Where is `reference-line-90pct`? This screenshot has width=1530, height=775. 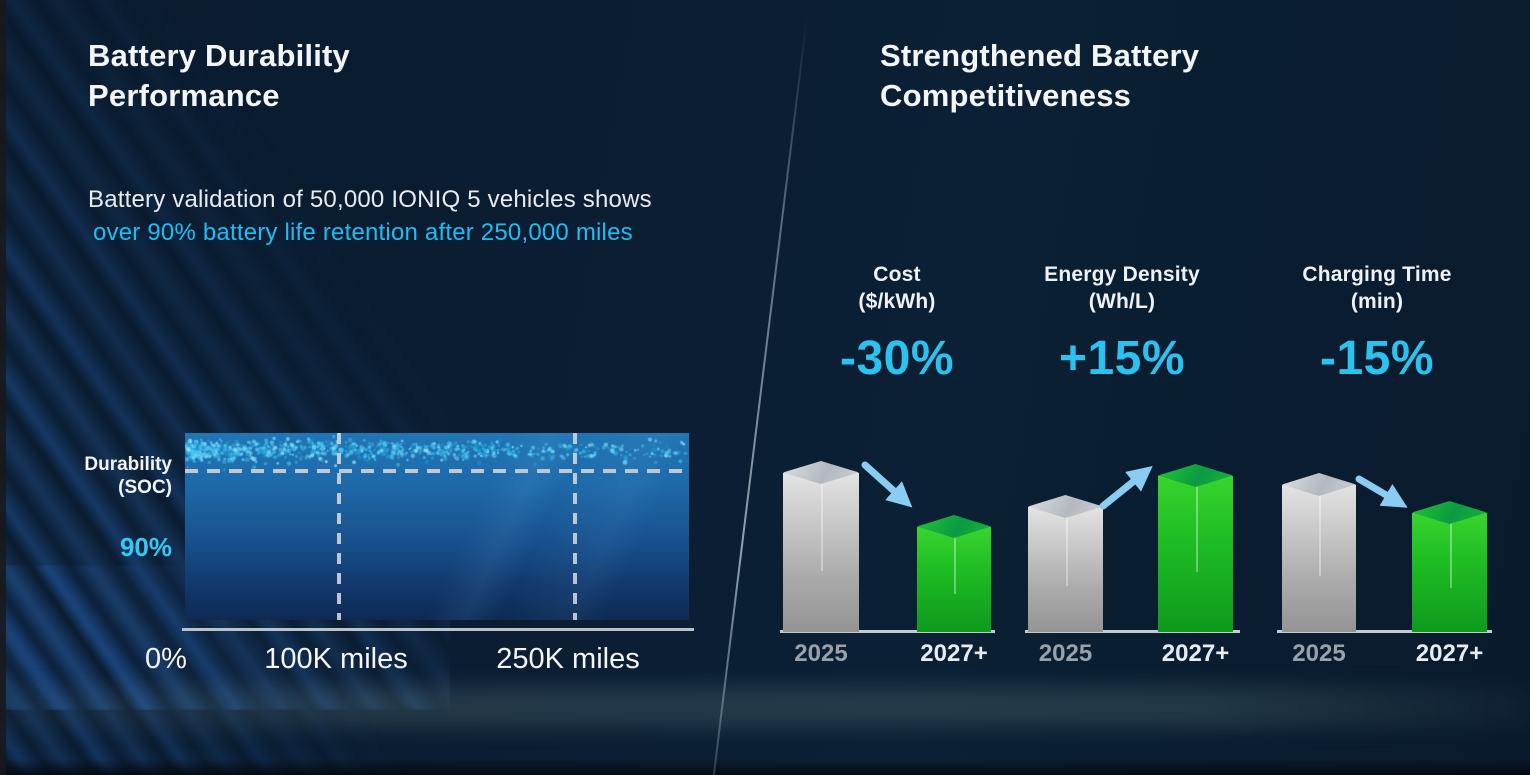
reference-line-90pct is located at coordinates (437, 471).